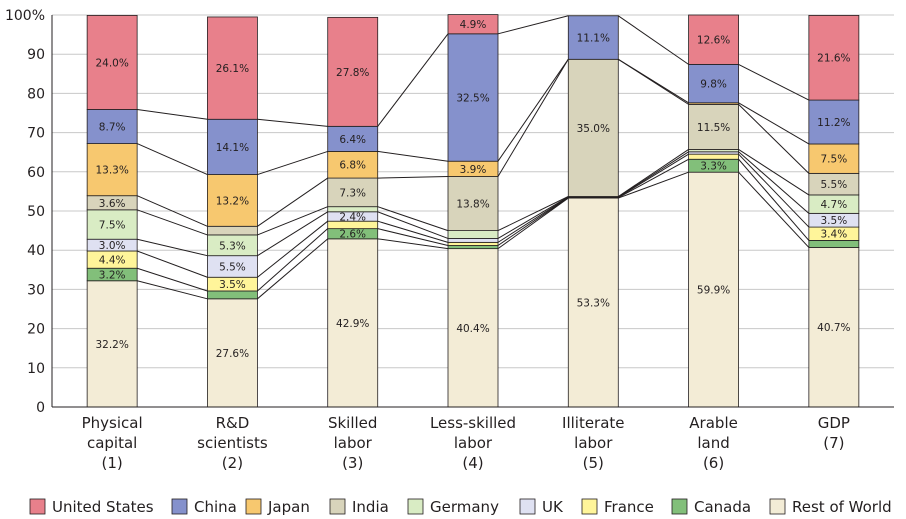 This screenshot has height=519, width=906. What do you see at coordinates (833, 123) in the screenshot?
I see `data-label: 11.2%` at bounding box center [833, 123].